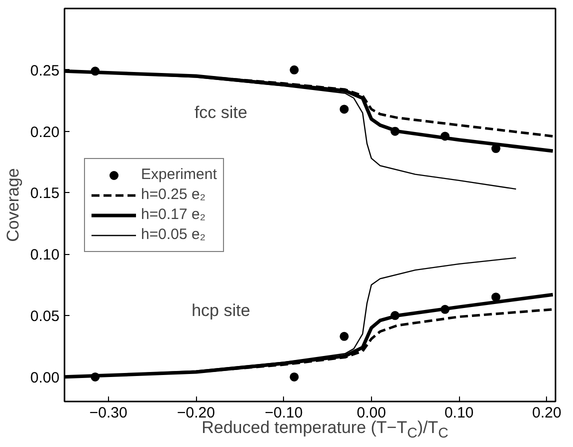  What do you see at coordinates (173, 214) in the screenshot?
I see `legend-label: h=0.17 e₂` at bounding box center [173, 214].